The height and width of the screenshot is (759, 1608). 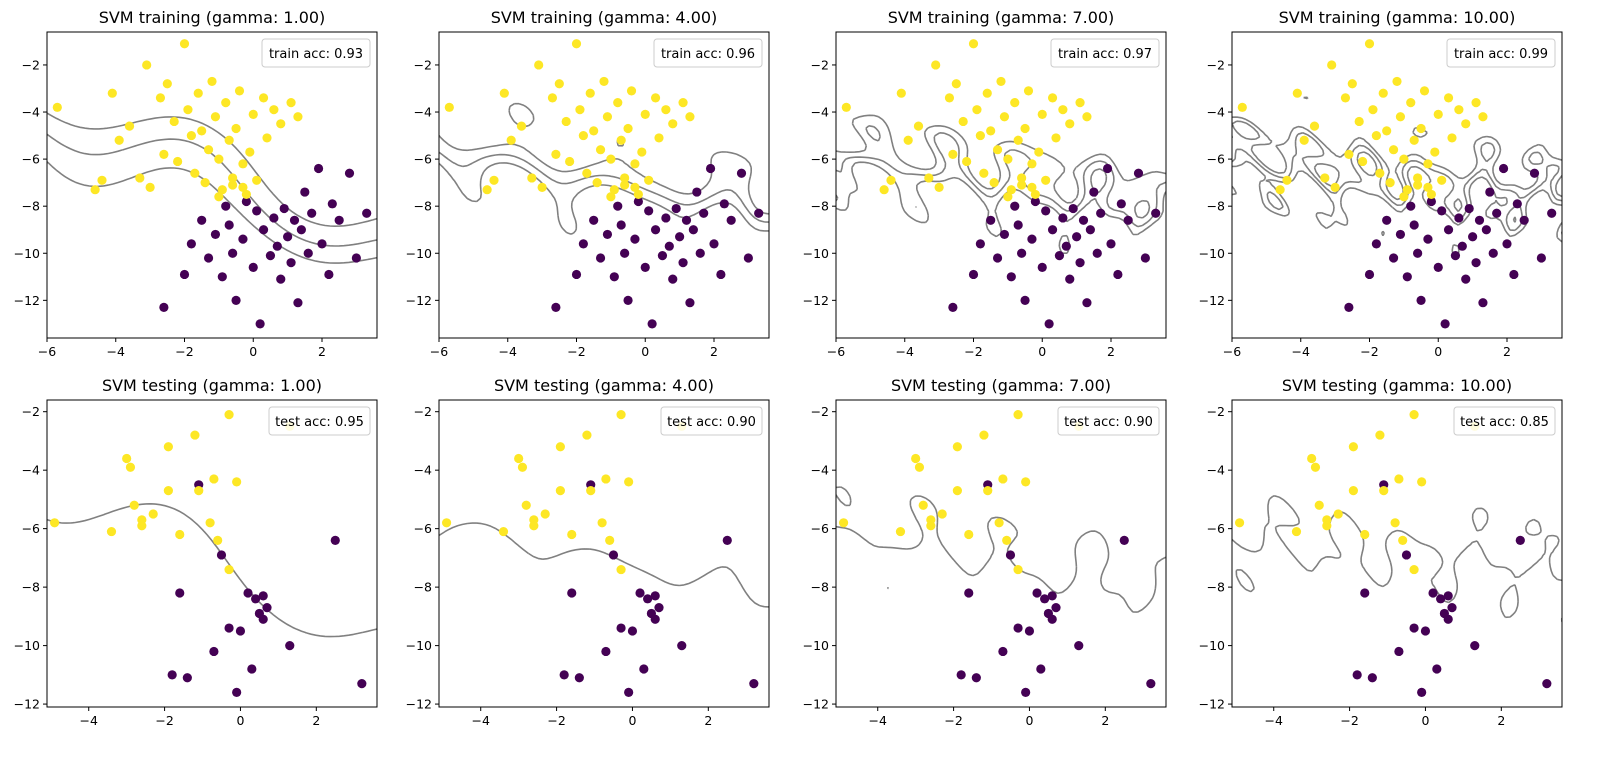 I want to click on legend-text: test acc: 0.85, so click(x=1504, y=422).